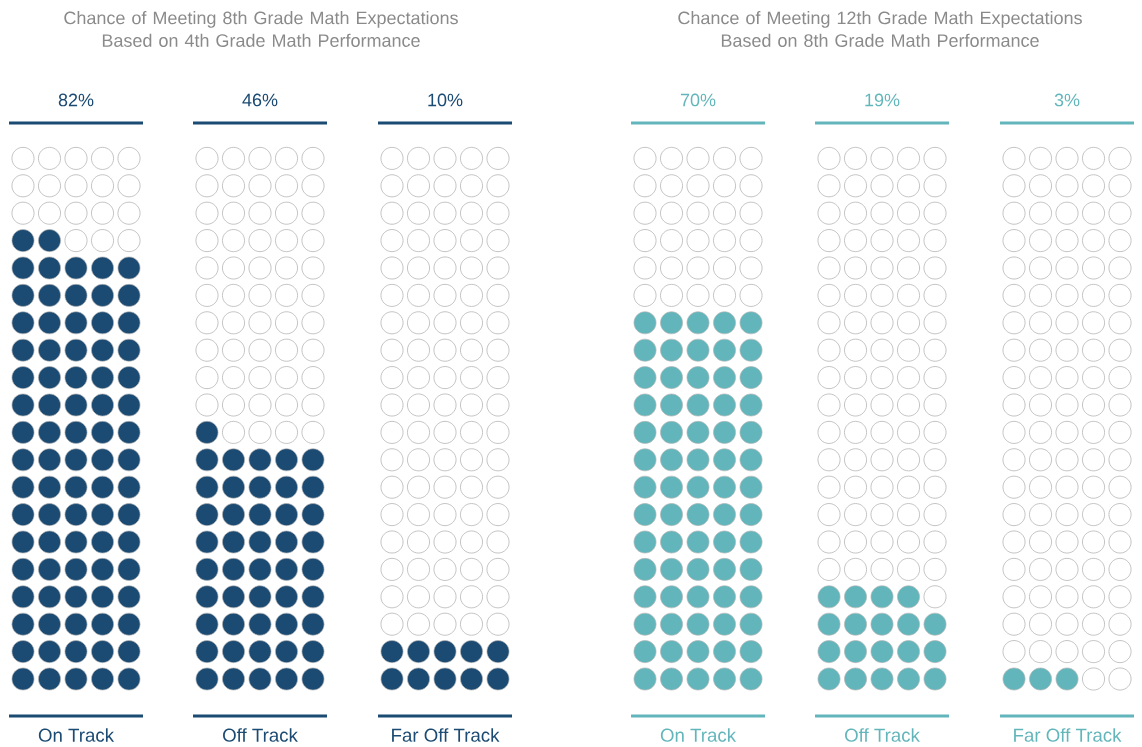 Image resolution: width=1142 pixels, height=747 pixels. Describe the element at coordinates (445, 100) in the screenshot. I see `data-label: 10%` at that location.